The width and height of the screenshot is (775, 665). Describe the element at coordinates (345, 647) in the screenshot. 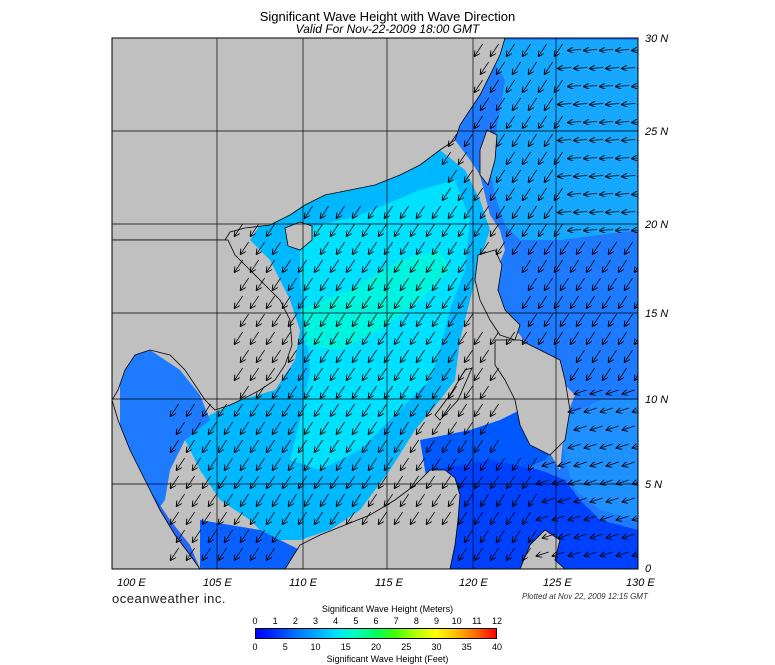

I see `colorbar-feet-tick: 15` at that location.